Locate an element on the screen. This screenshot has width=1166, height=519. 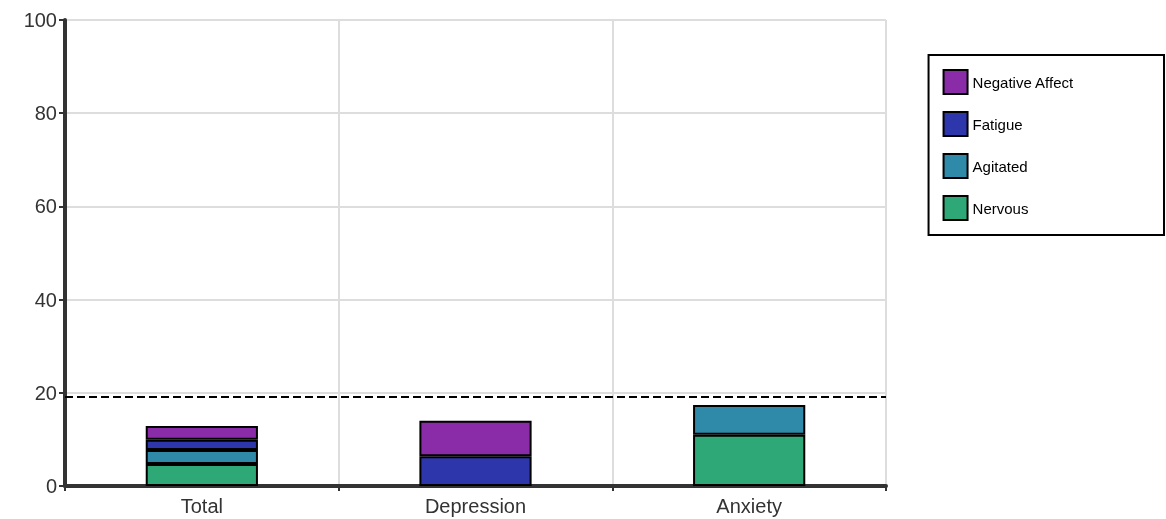
y-tick-label: 40 is located at coordinates (45, 299).